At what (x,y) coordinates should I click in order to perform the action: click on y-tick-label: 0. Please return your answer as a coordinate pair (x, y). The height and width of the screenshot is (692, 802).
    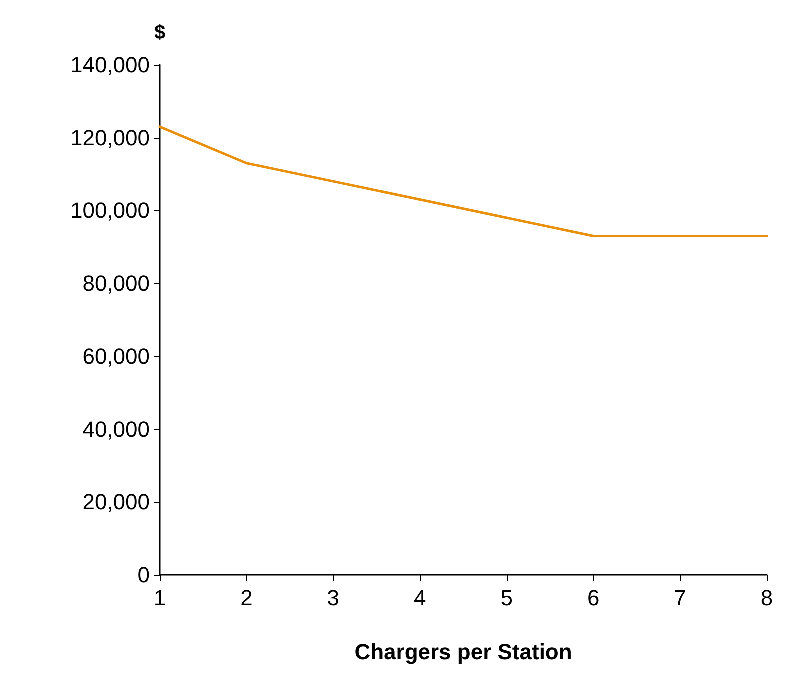
    Looking at the image, I should click on (144, 575).